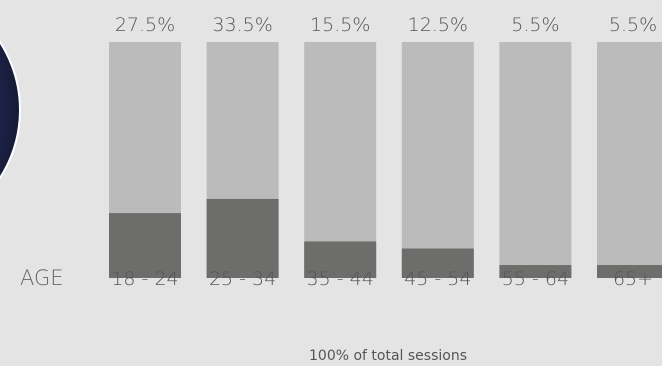  Describe the element at coordinates (382, 279) in the screenshot. I see `category-labels: 18 - 24 25 - 34 35 - 44 45 - 54 55 - 64 65+` at that location.